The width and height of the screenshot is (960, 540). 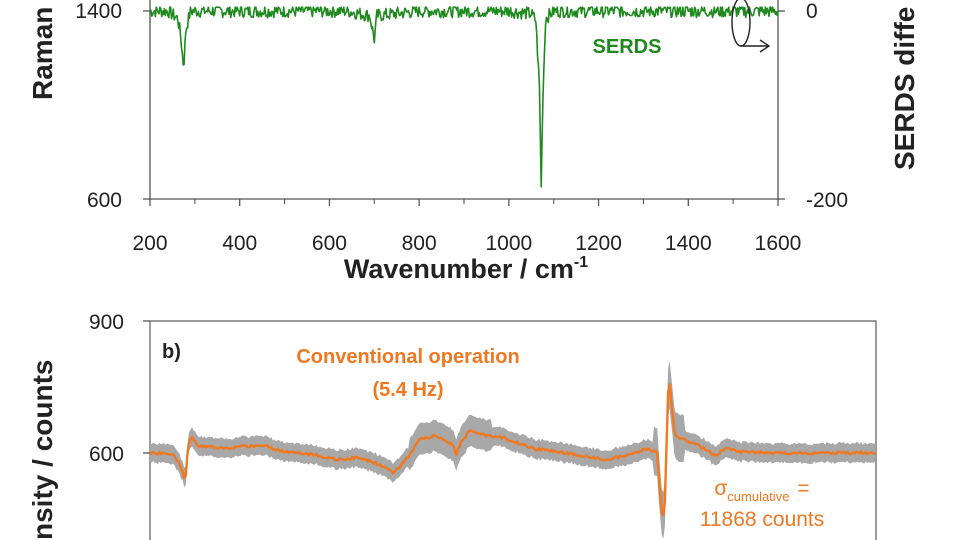 I want to click on panel-a-y-right-tick-0: 0, so click(x=812, y=11).